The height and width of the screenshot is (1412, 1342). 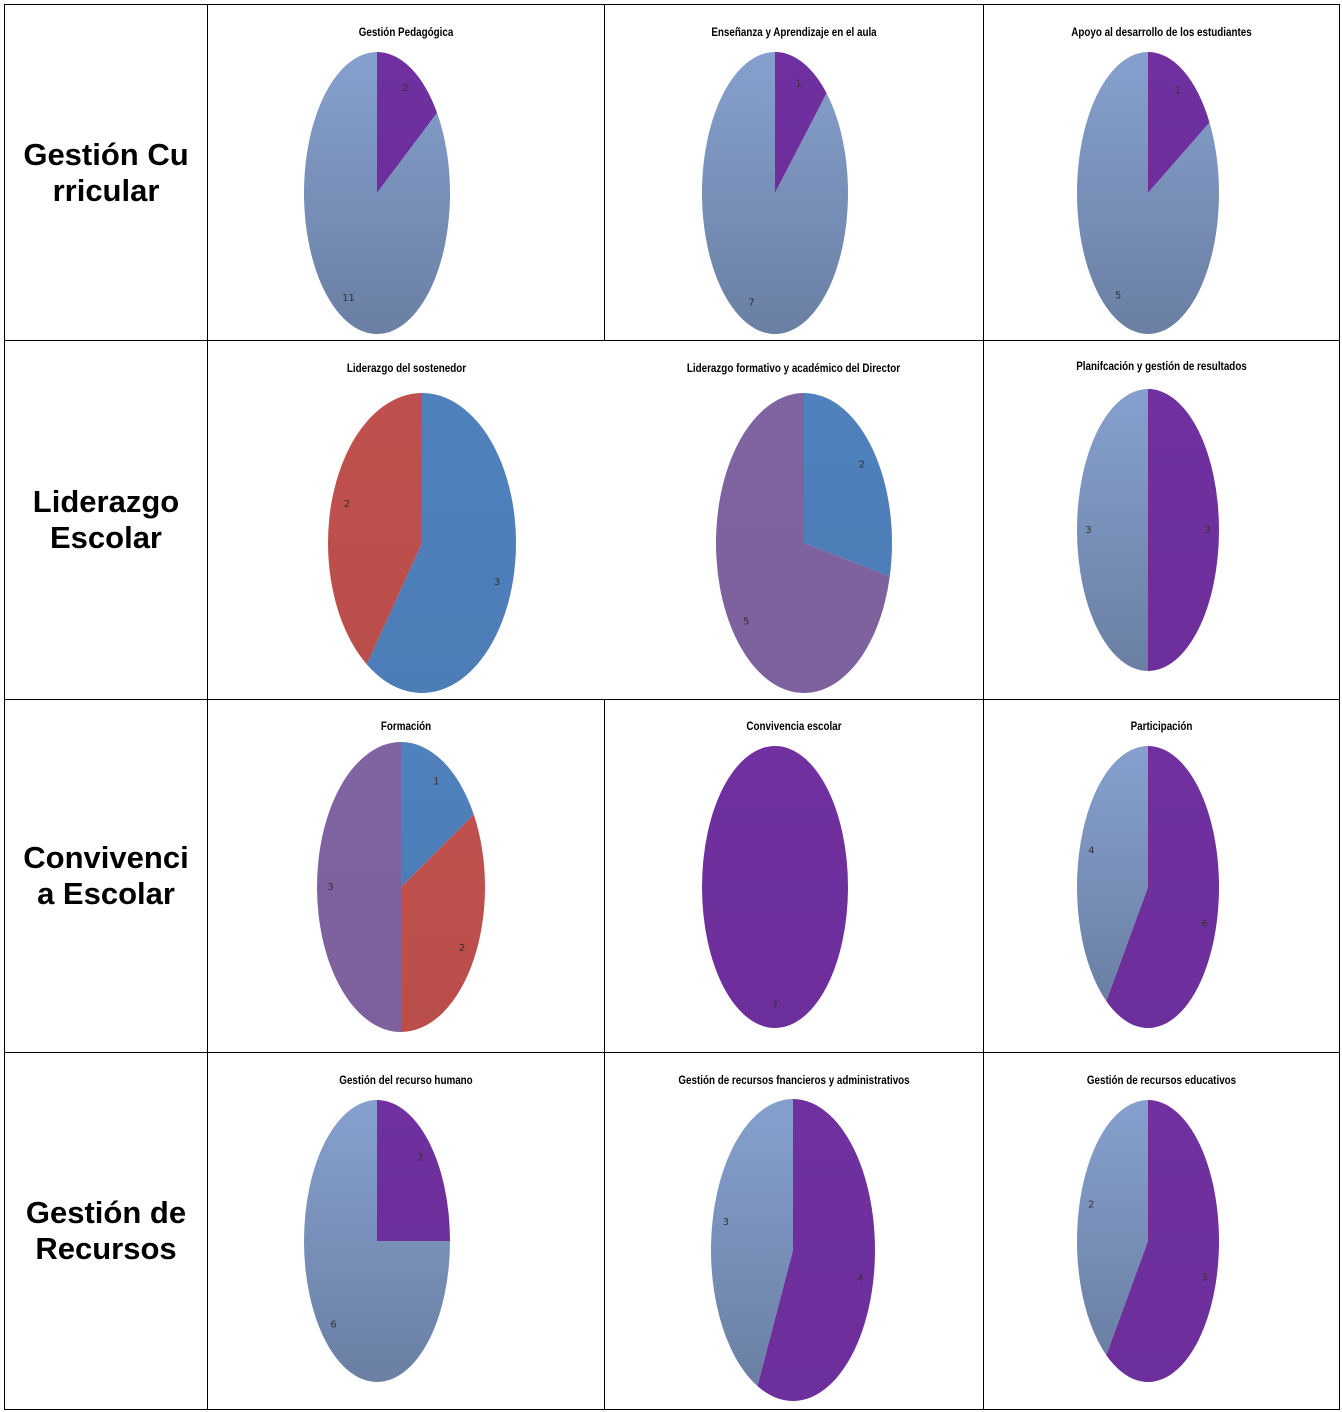 I want to click on pie-chart: 1 2 3, so click(x=401, y=887).